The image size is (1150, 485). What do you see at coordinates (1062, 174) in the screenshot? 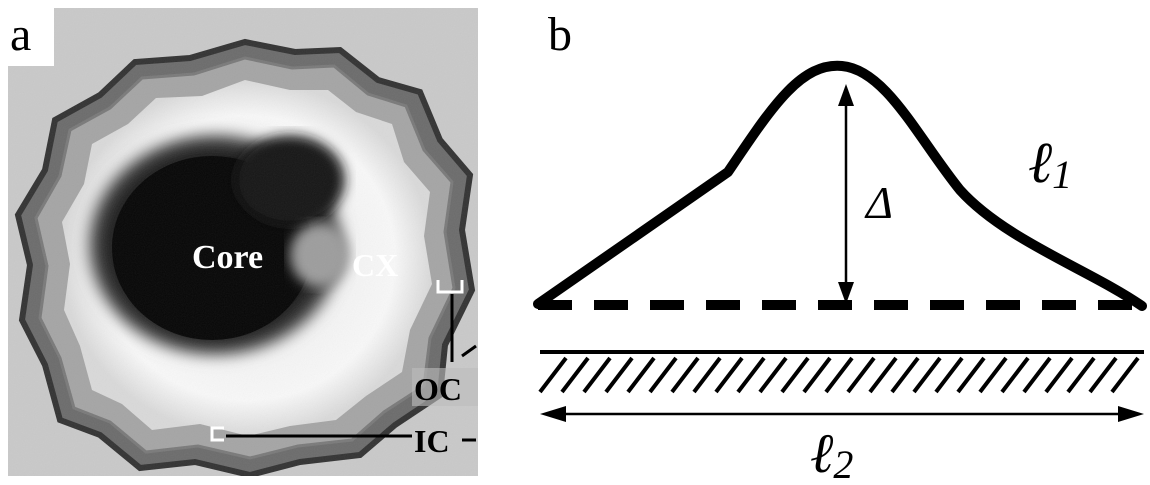
I see `l1-subscript: 1` at bounding box center [1062, 174].